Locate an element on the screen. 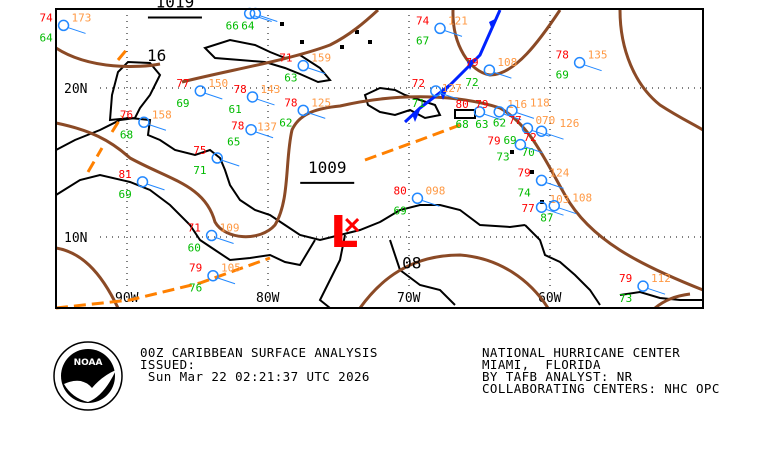 The width and height of the screenshot is (760, 459). station-plot: 76 158 68 is located at coordinates (146, 124).